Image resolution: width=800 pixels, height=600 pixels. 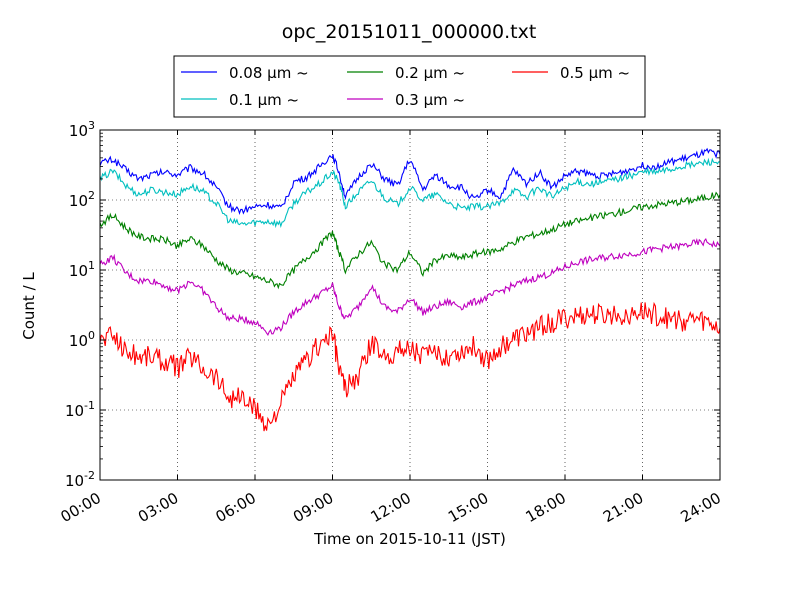 What do you see at coordinates (29, 306) in the screenshot?
I see `y-axis-label: Count / L` at bounding box center [29, 306].